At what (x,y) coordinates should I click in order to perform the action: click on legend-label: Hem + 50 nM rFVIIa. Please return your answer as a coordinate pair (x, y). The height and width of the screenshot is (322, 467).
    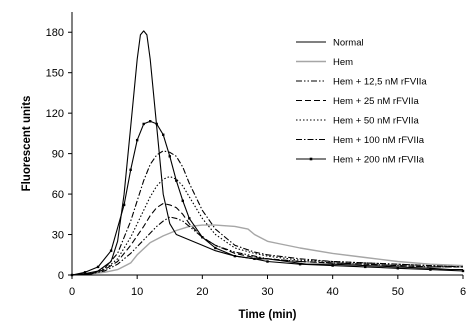
    Looking at the image, I should click on (376, 121).